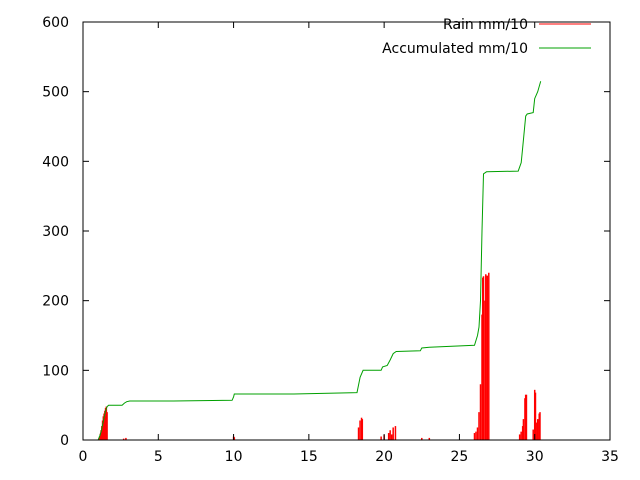 Image resolution: width=640 pixels, height=480 pixels. What do you see at coordinates (55, 162) in the screenshot?
I see `y-tick-label: 400` at bounding box center [55, 162].